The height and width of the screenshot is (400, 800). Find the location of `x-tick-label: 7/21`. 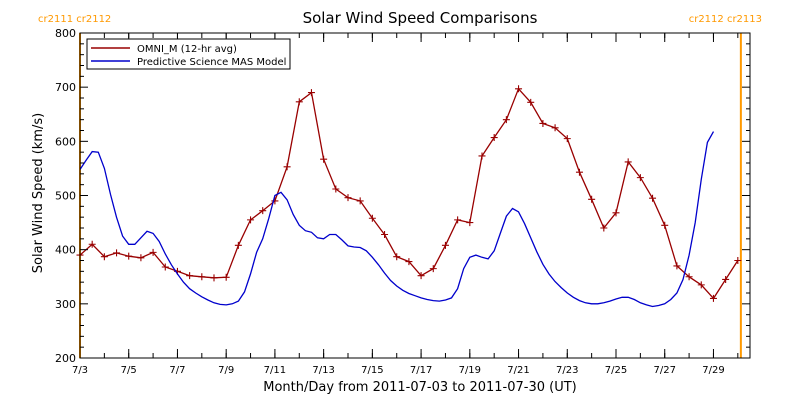

x-tick-label: 7/21 is located at coordinates (518, 370).